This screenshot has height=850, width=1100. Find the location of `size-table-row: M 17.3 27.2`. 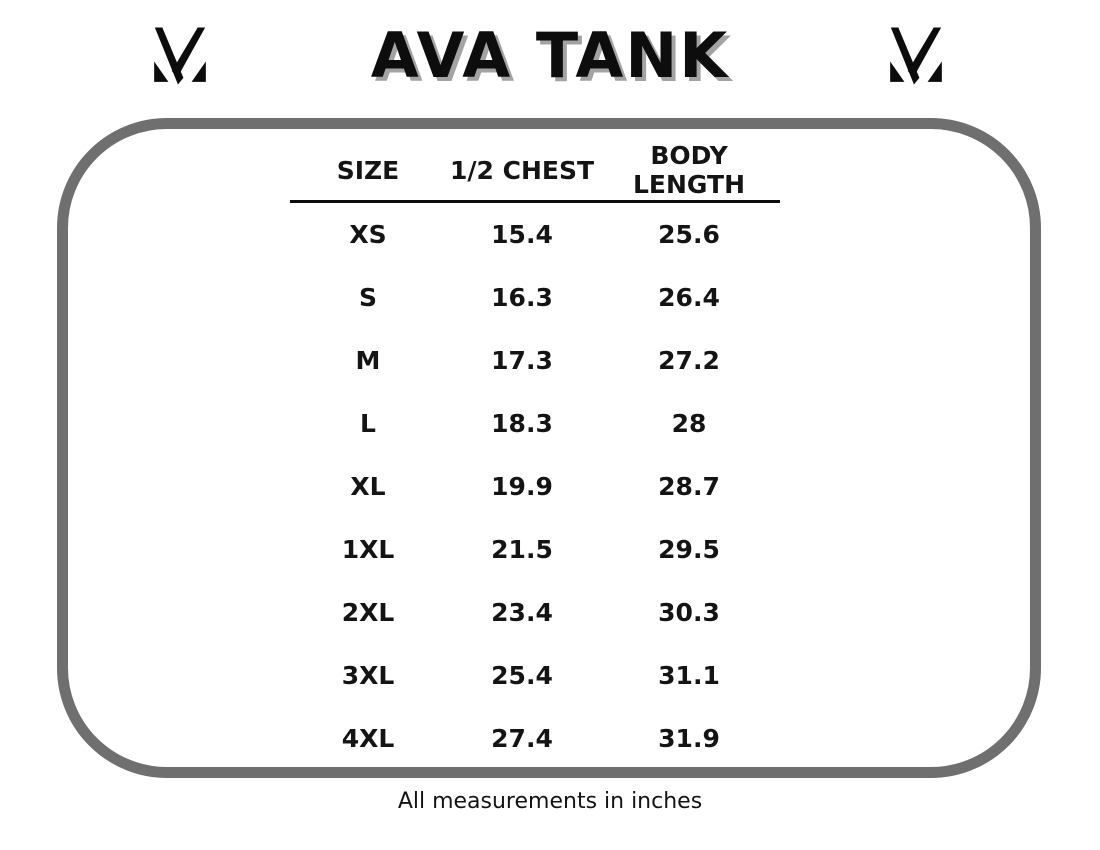

size-table-row: M 17.3 27.2 is located at coordinates (535, 360).